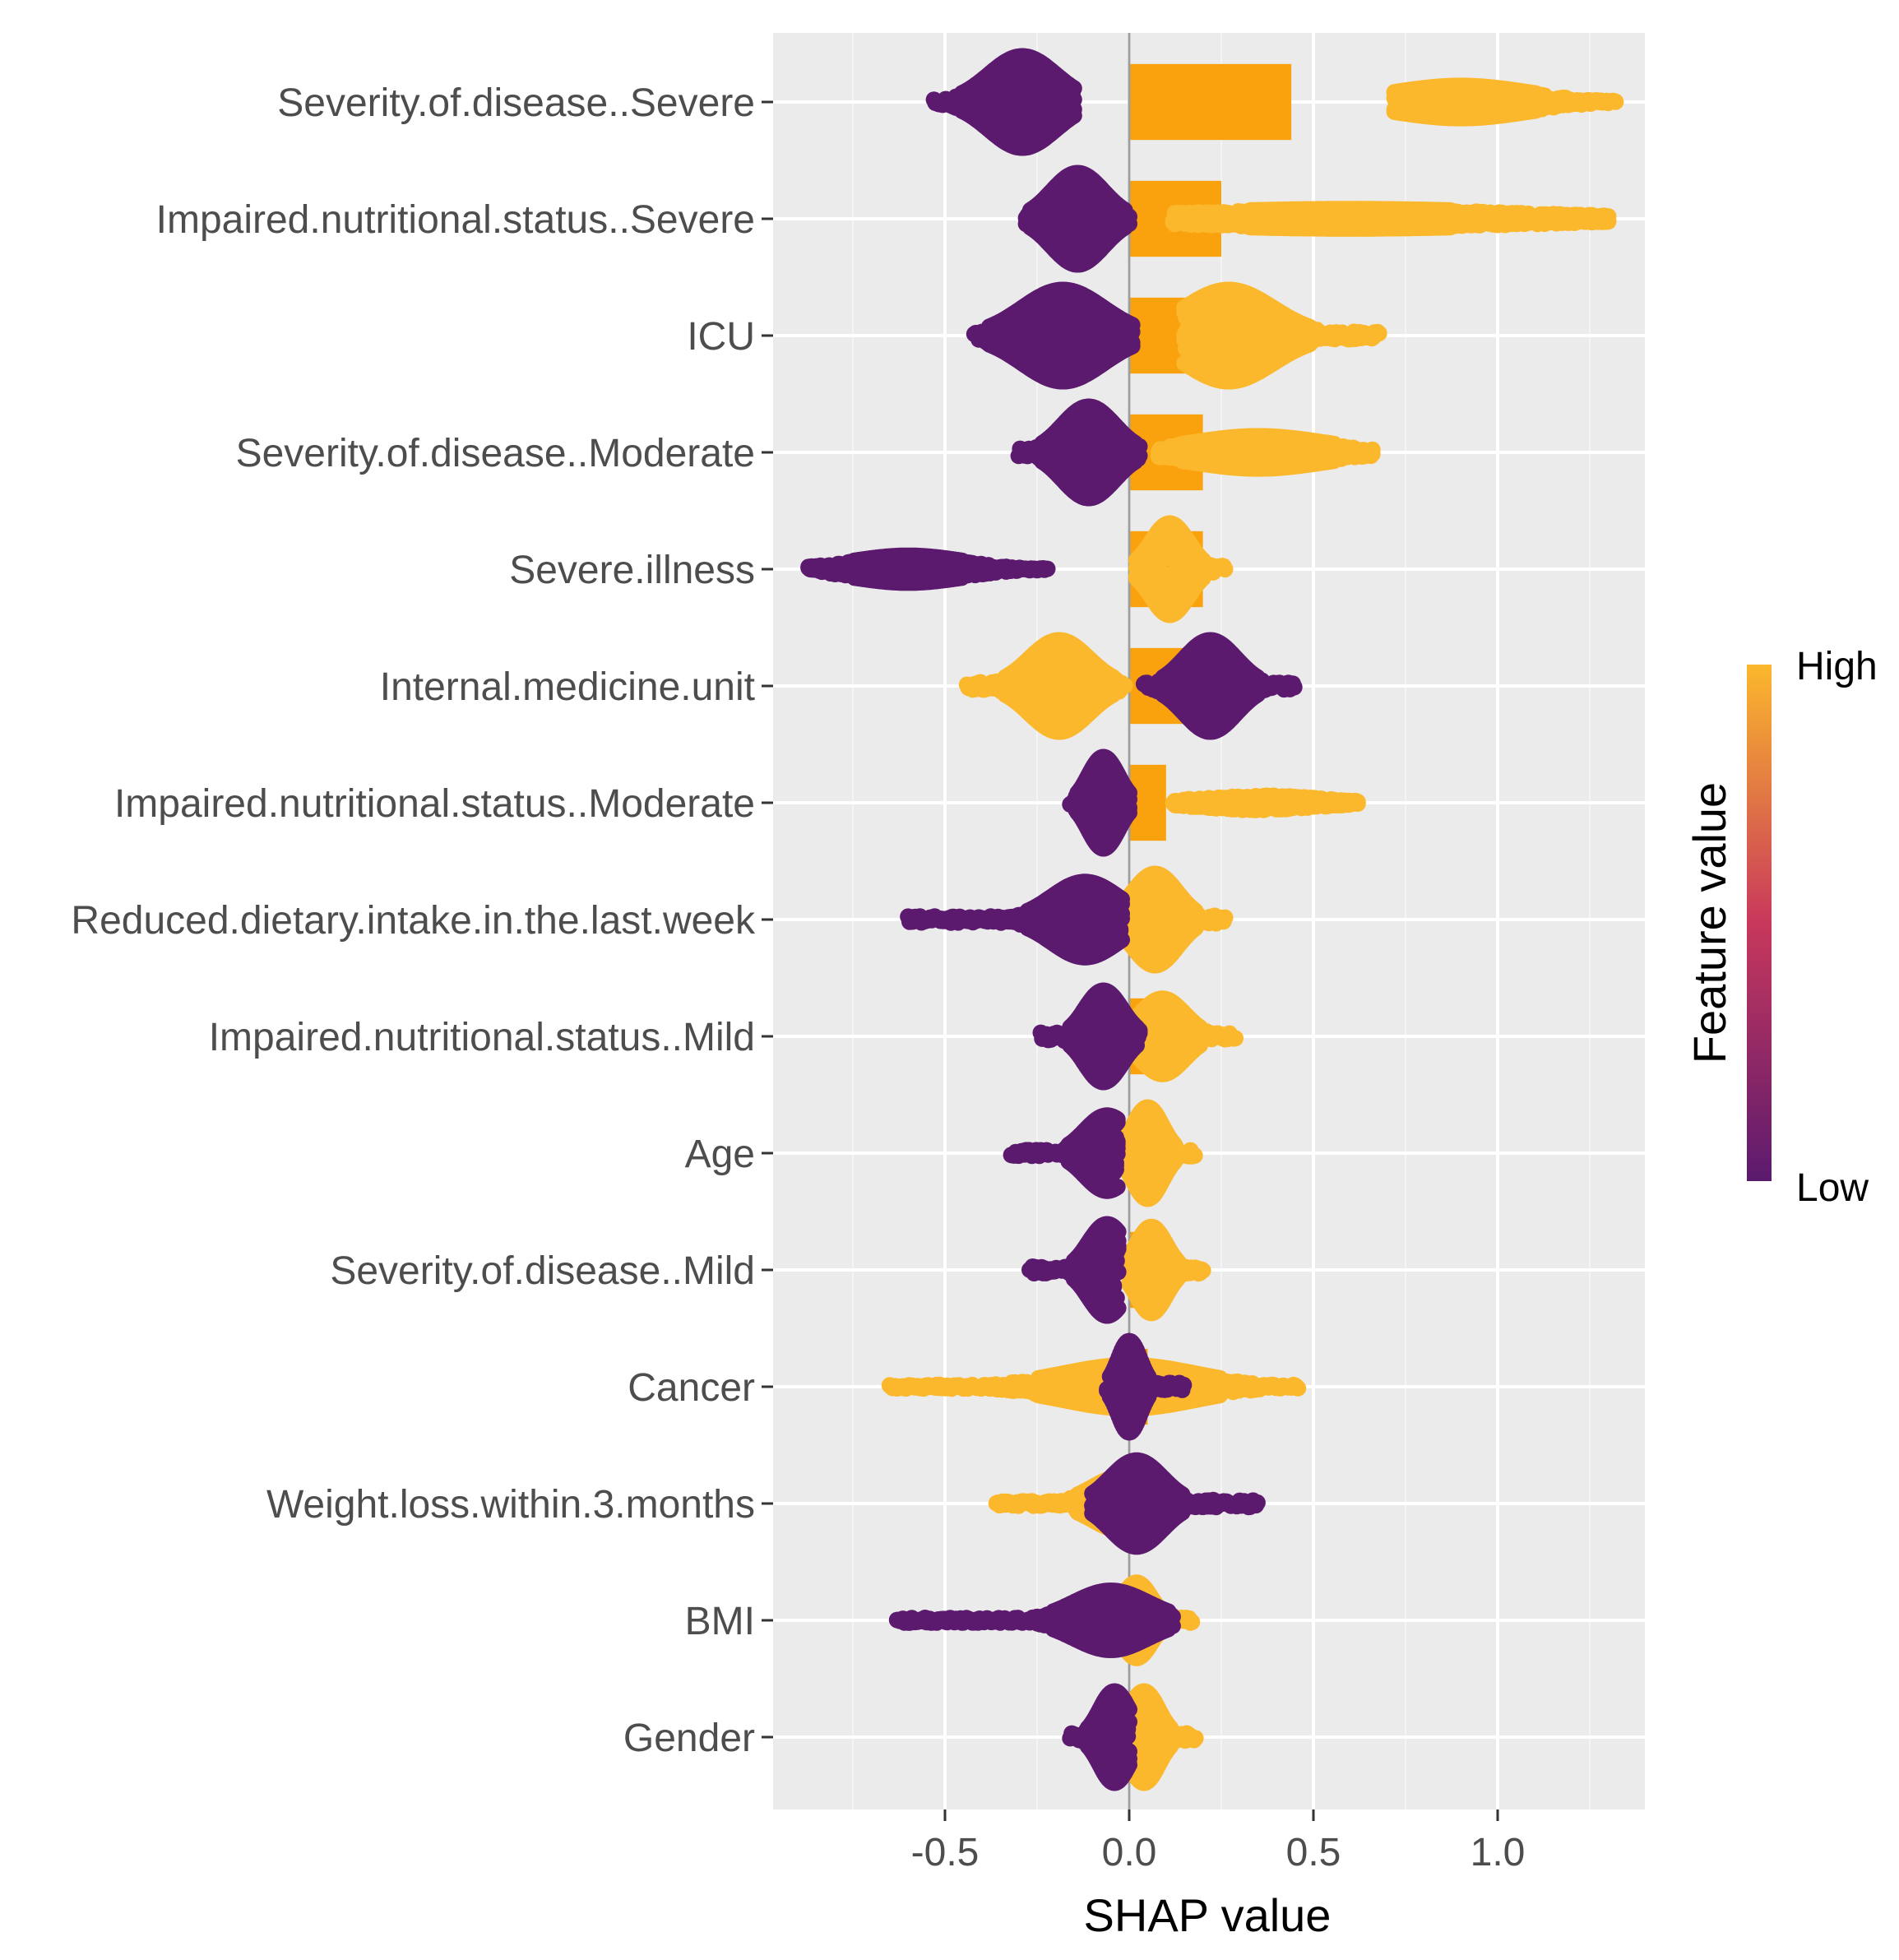  Describe the element at coordinates (1505, 102) in the screenshot. I see `swarm-high-values` at that location.